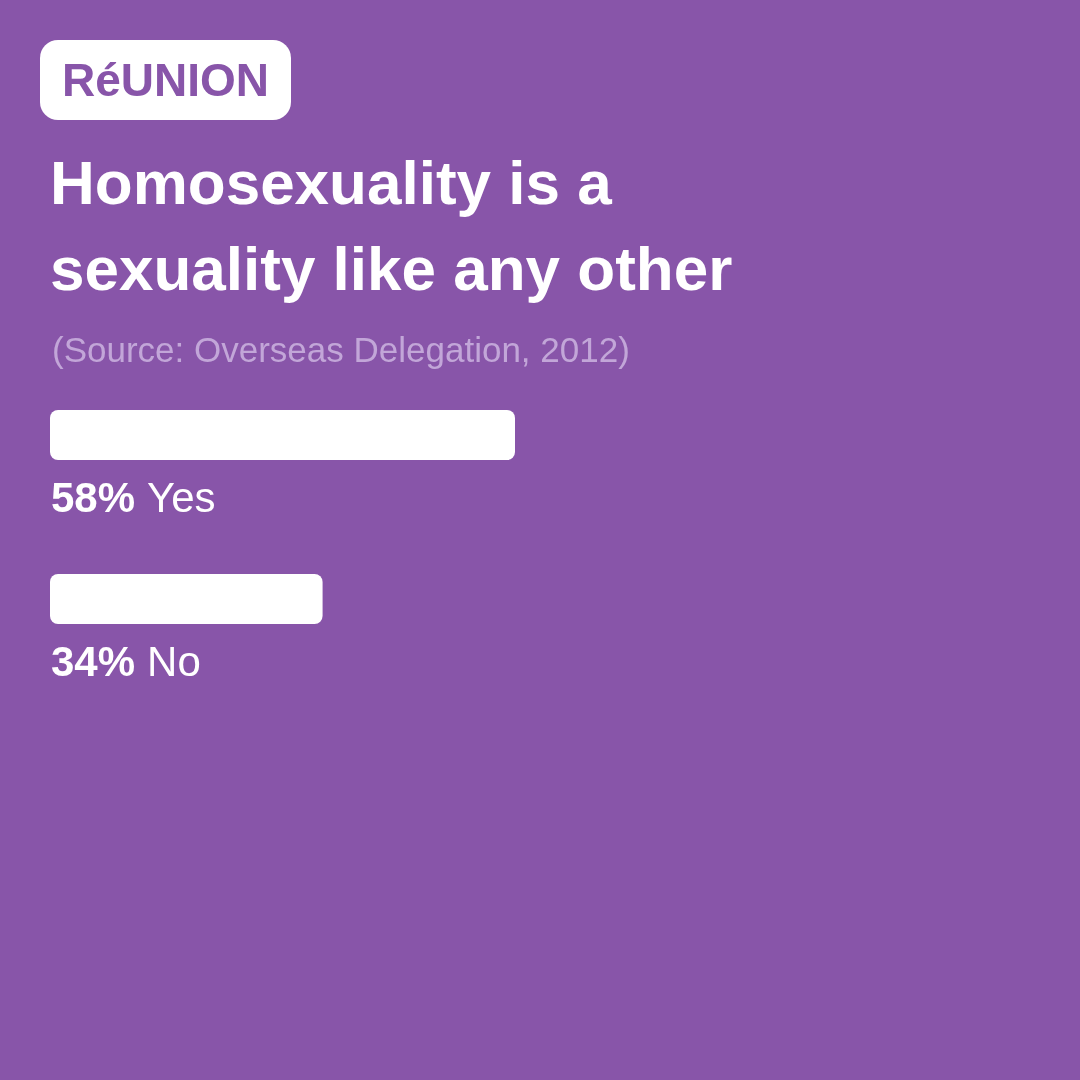  Describe the element at coordinates (341, 350) in the screenshot. I see `text: (Source: Overseas Delegation, 2012)` at that location.